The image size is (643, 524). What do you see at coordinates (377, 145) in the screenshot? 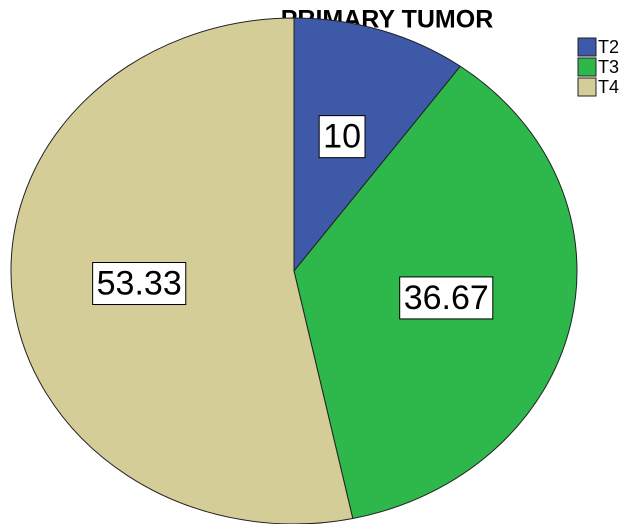
I see `pie-slice` at bounding box center [377, 145].